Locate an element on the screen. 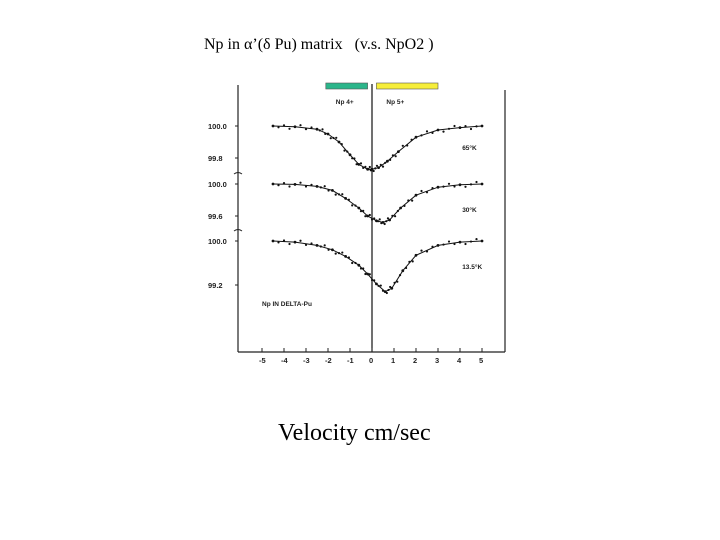 The height and width of the screenshot is (540, 720). x-tick-label: -3 is located at coordinates (306, 360).